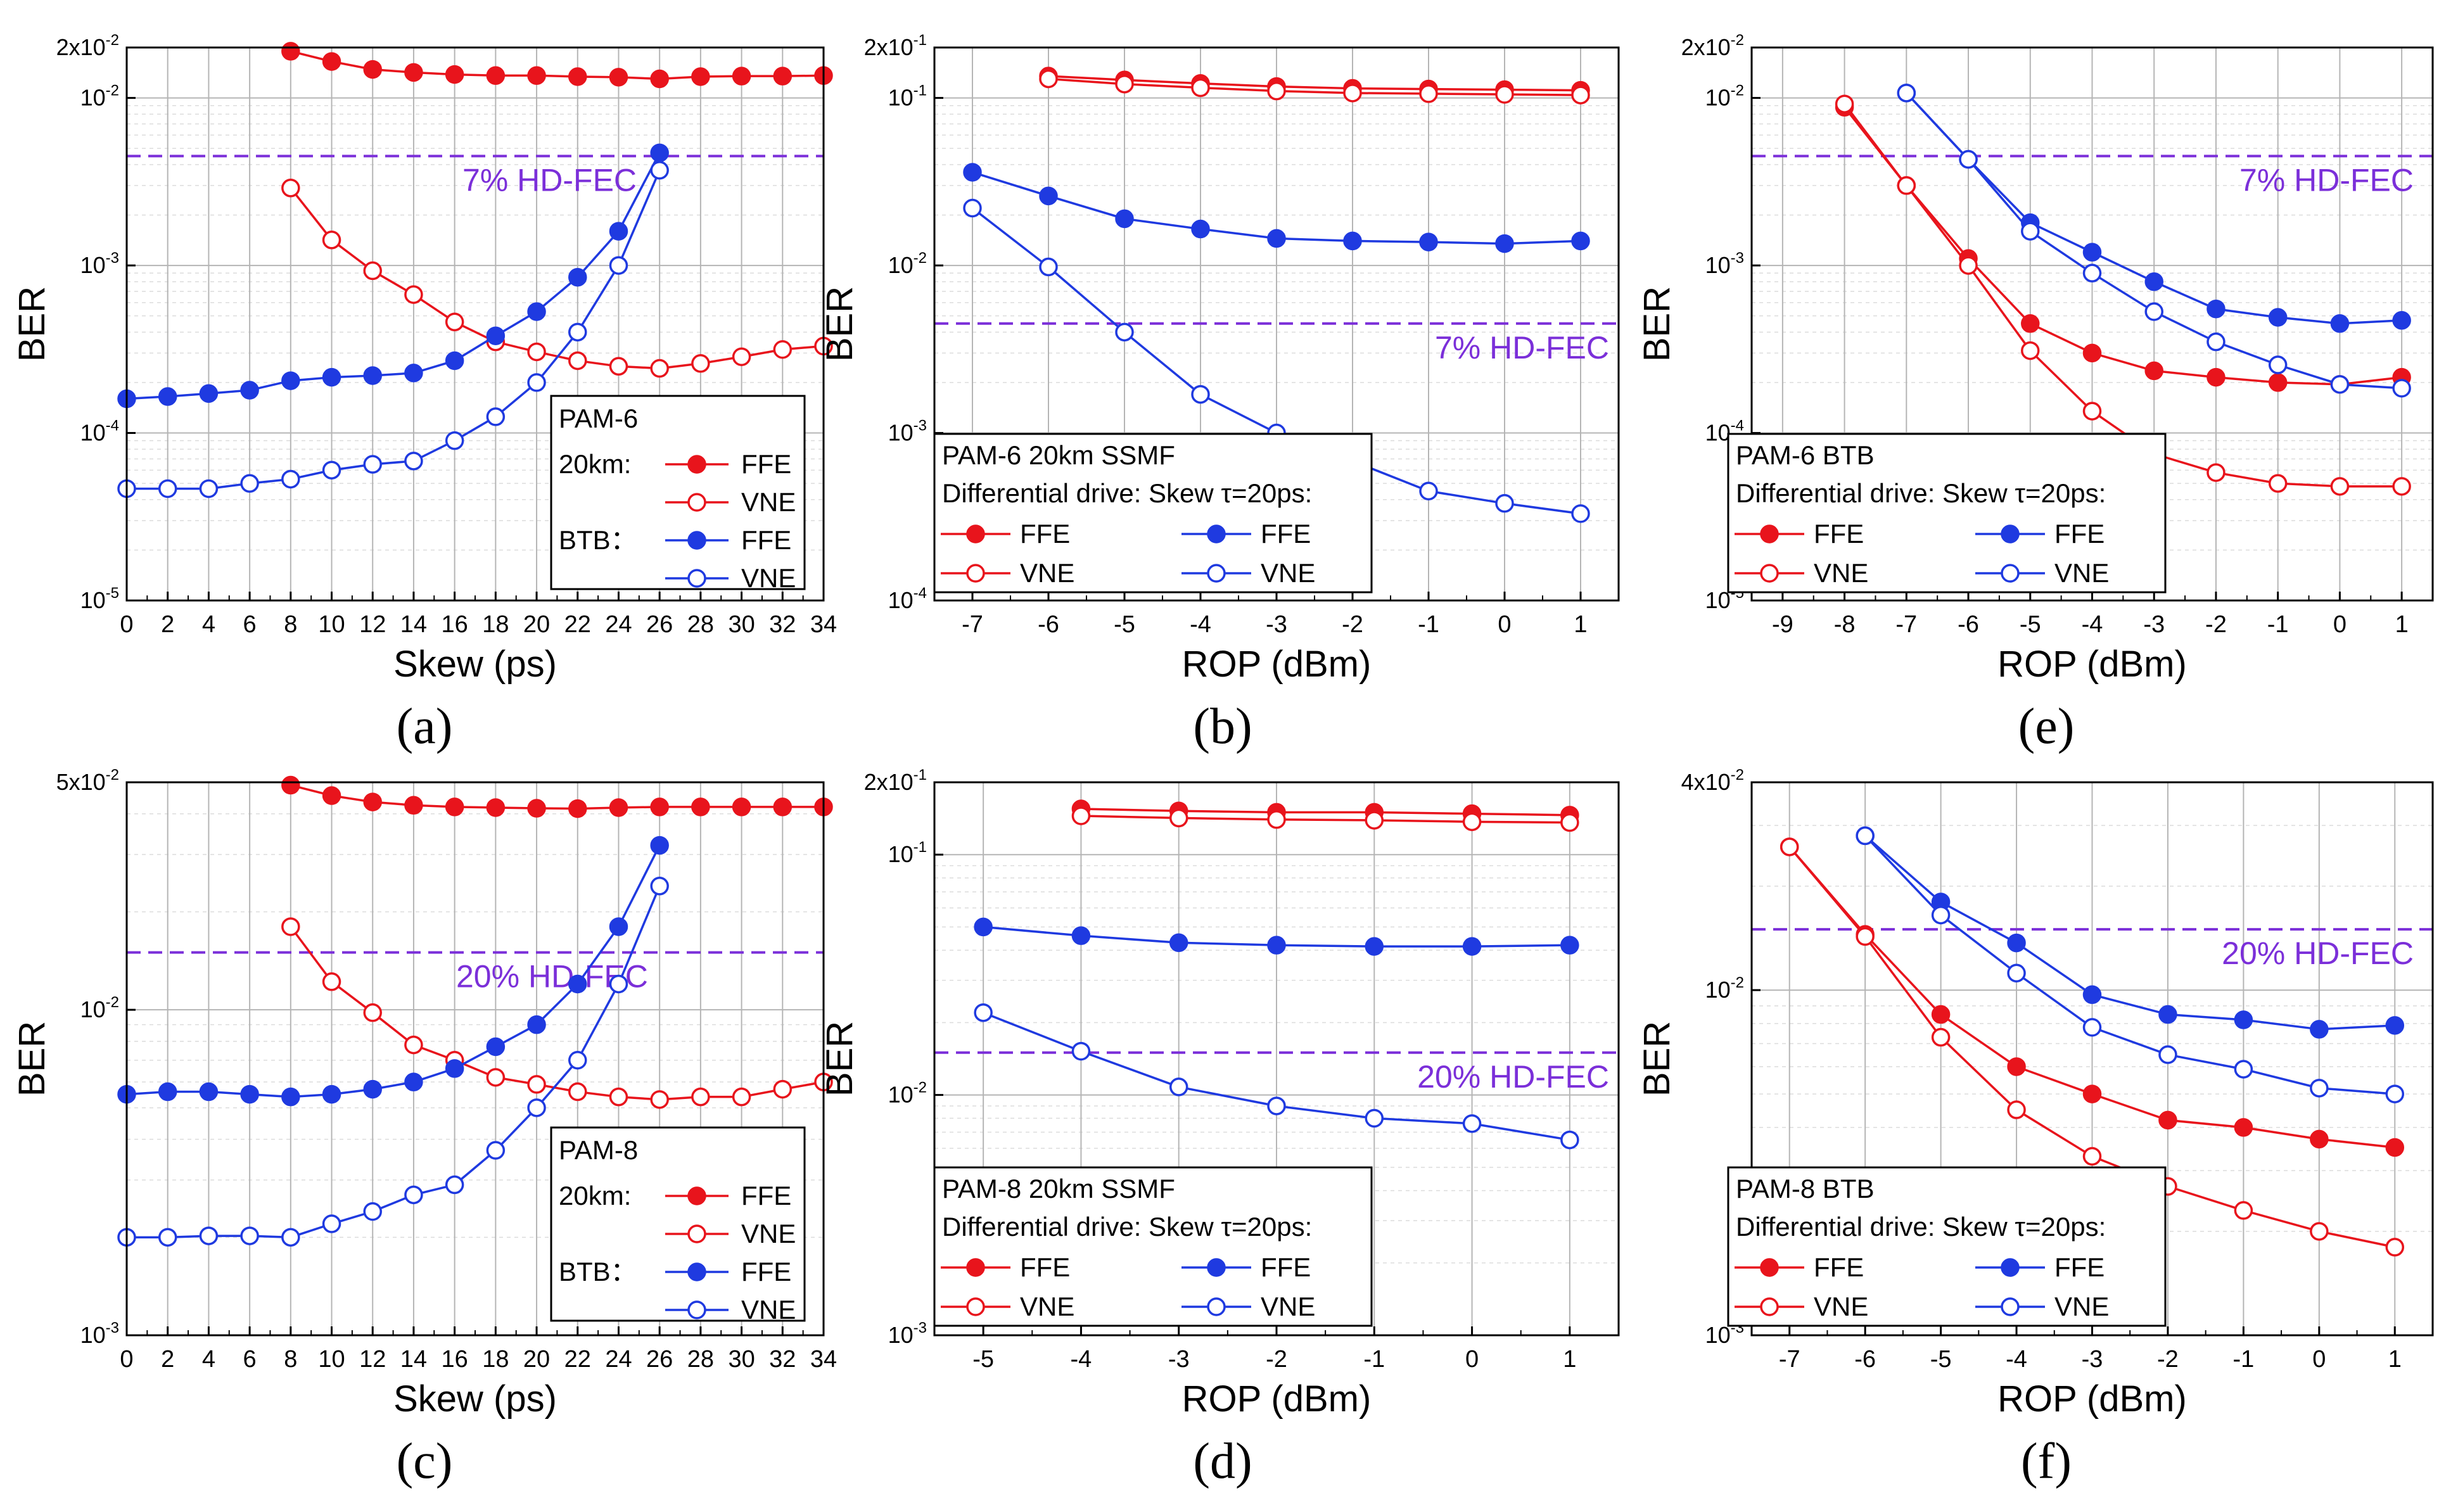 Image resolution: width=2439 pixels, height=1512 pixels. Describe the element at coordinates (1657, 324) in the screenshot. I see `y-axis-title: BER` at that location.